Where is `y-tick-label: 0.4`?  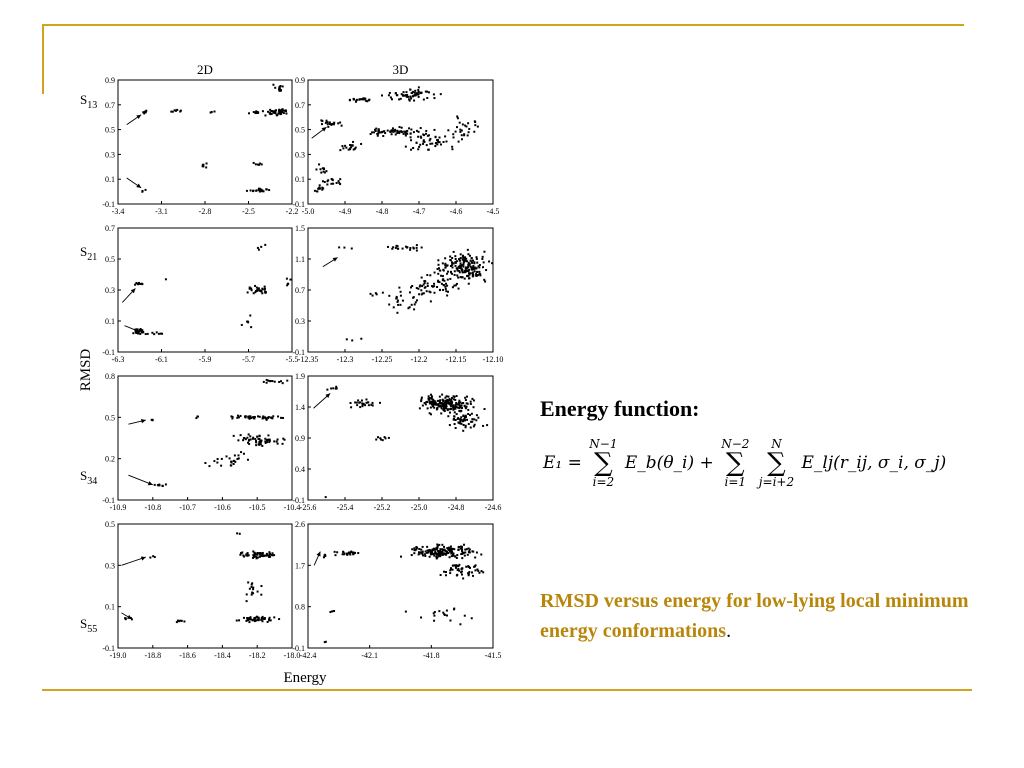
y-tick-label: 0.4 is located at coordinates (300, 469).